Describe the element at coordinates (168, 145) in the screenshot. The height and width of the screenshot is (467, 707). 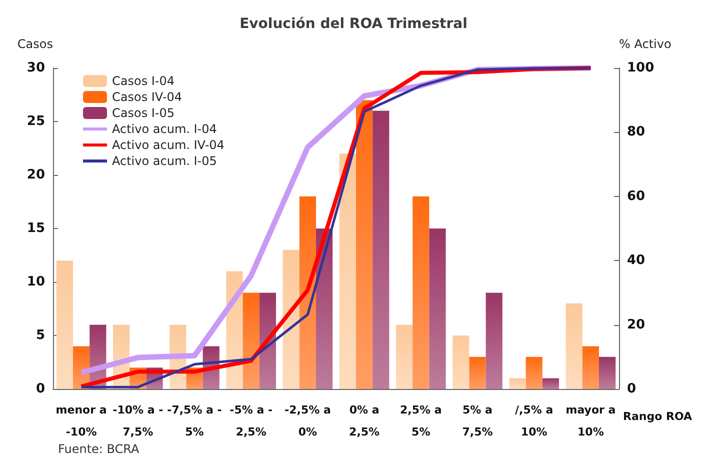
I see `legend-label: Activo acum. IV-04` at that location.